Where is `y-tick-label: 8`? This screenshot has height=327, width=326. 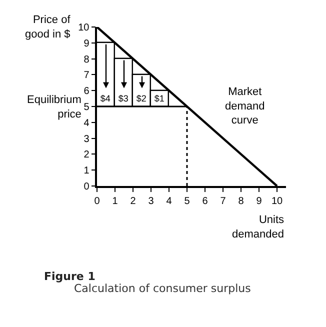
y-tick-label: 8 is located at coordinates (87, 60).